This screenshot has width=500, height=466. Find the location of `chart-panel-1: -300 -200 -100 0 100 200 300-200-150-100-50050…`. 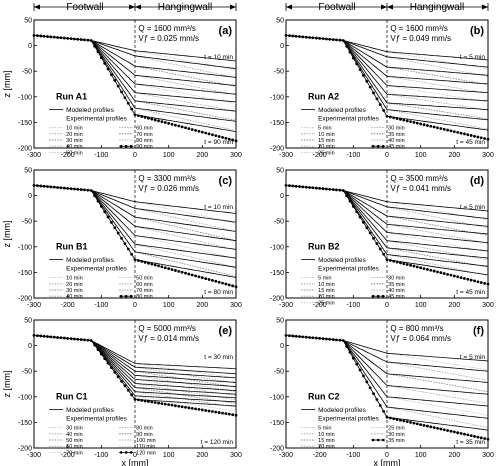

chart-panel-1: -300 -200 -100 0 100 200 300-200-150-100-50050… is located at coordinates (122, 89).